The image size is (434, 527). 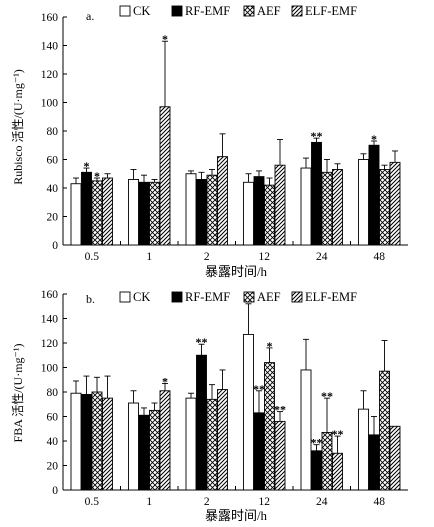 What do you see at coordinates (249, 11) in the screenshot?
I see `panel-a-legend-swatch-aef` at bounding box center [249, 11].